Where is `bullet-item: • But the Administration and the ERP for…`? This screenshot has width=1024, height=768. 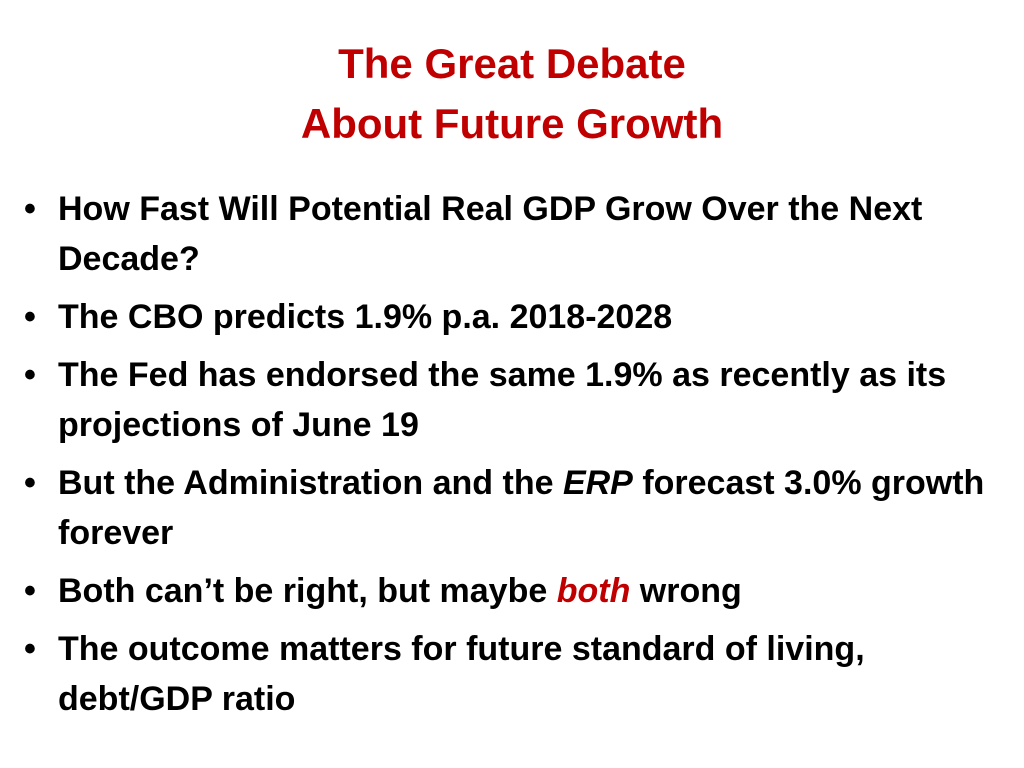 bullet-item: • But the Administration and the ERP for… is located at coordinates (514, 508).